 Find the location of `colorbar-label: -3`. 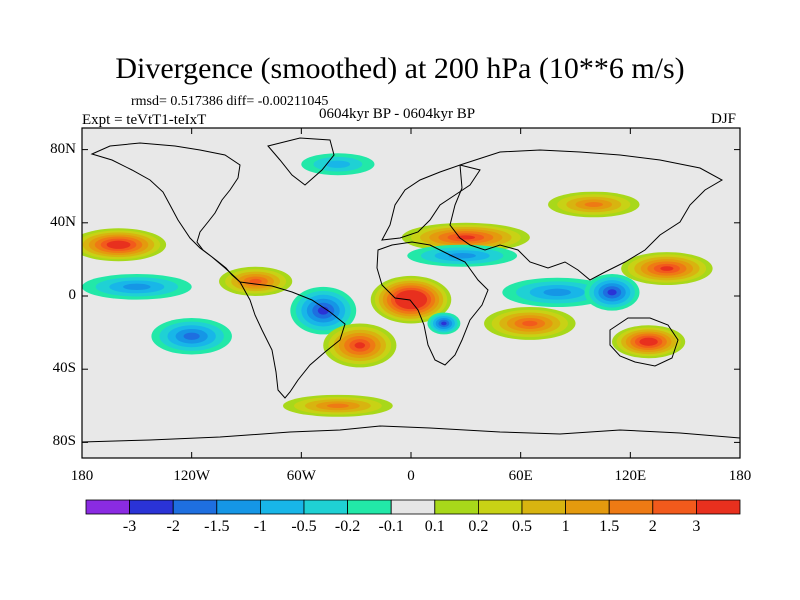

colorbar-label: -3 is located at coordinates (129, 526).